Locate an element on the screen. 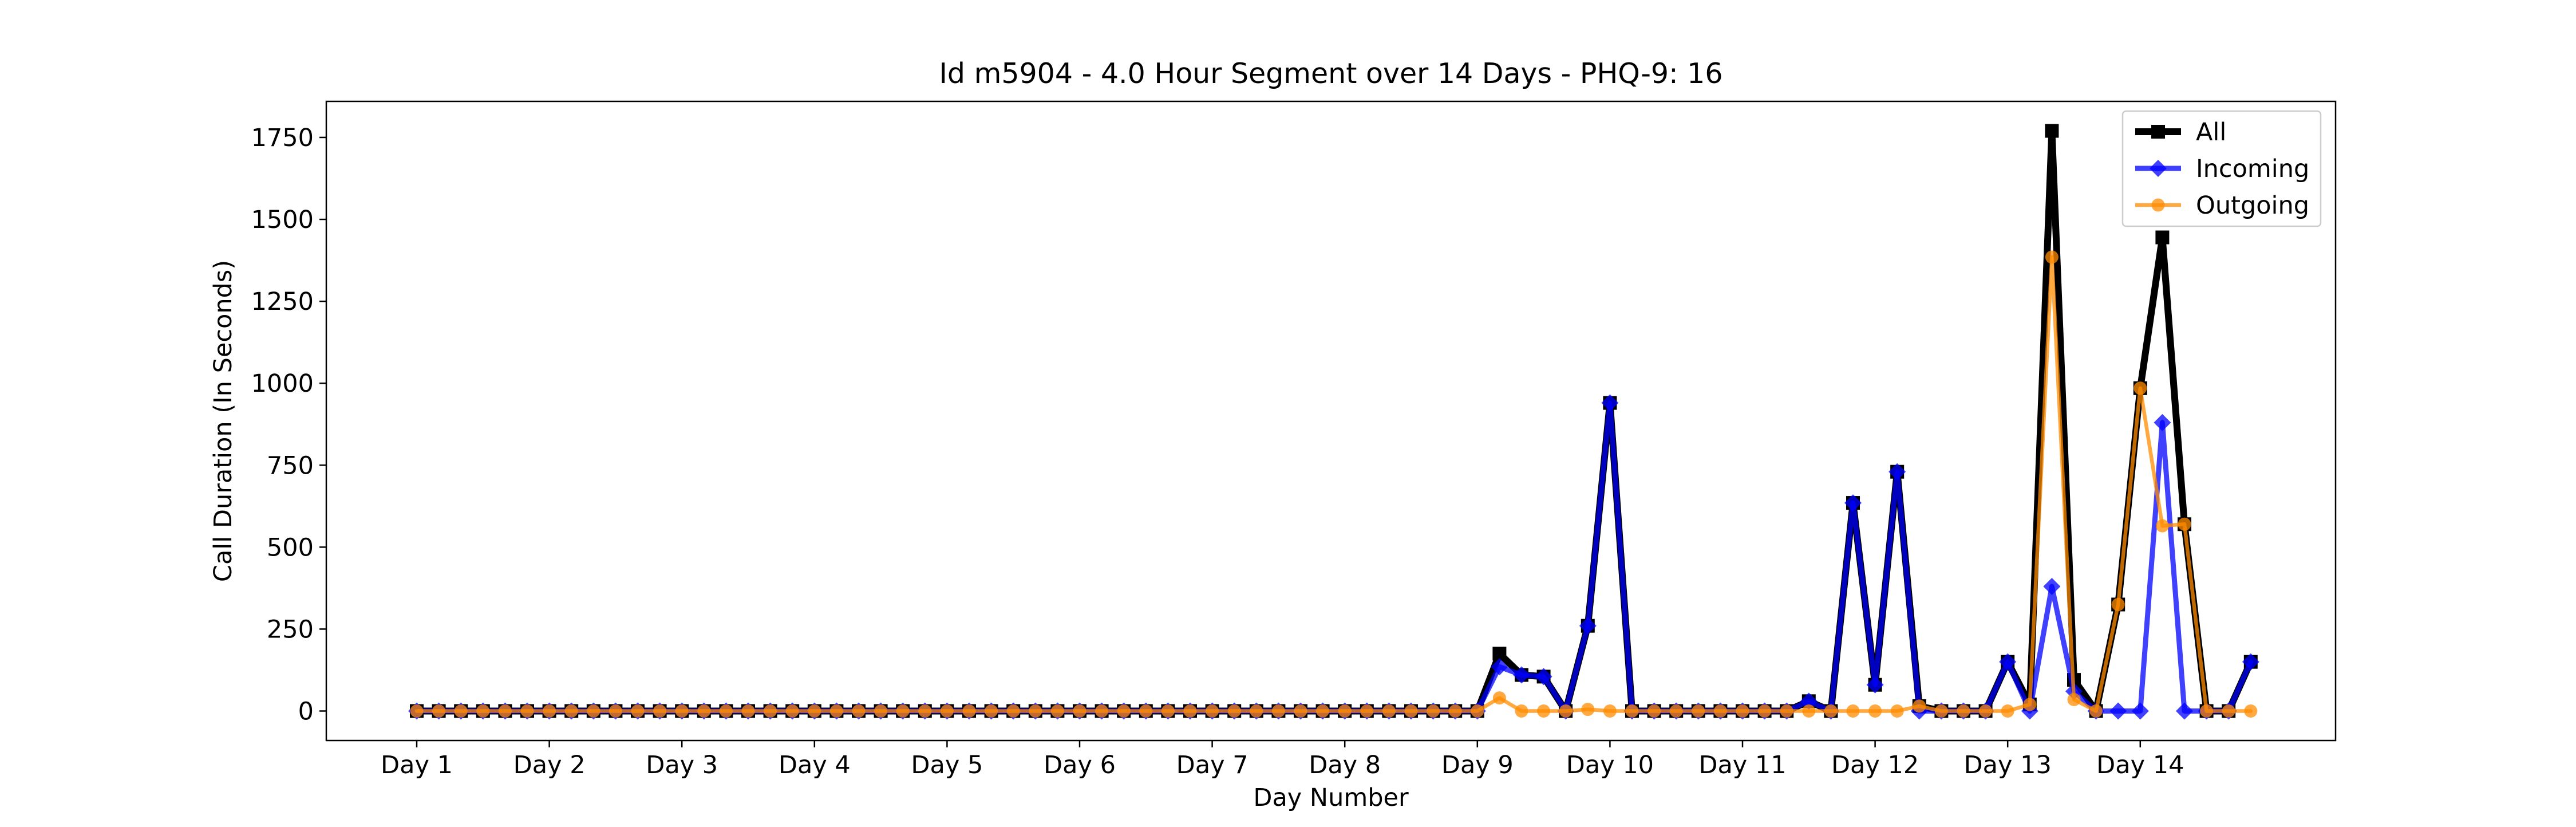 Image resolution: width=2576 pixels, height=827 pixels. x-tick-label: Day 6 is located at coordinates (1080, 765).